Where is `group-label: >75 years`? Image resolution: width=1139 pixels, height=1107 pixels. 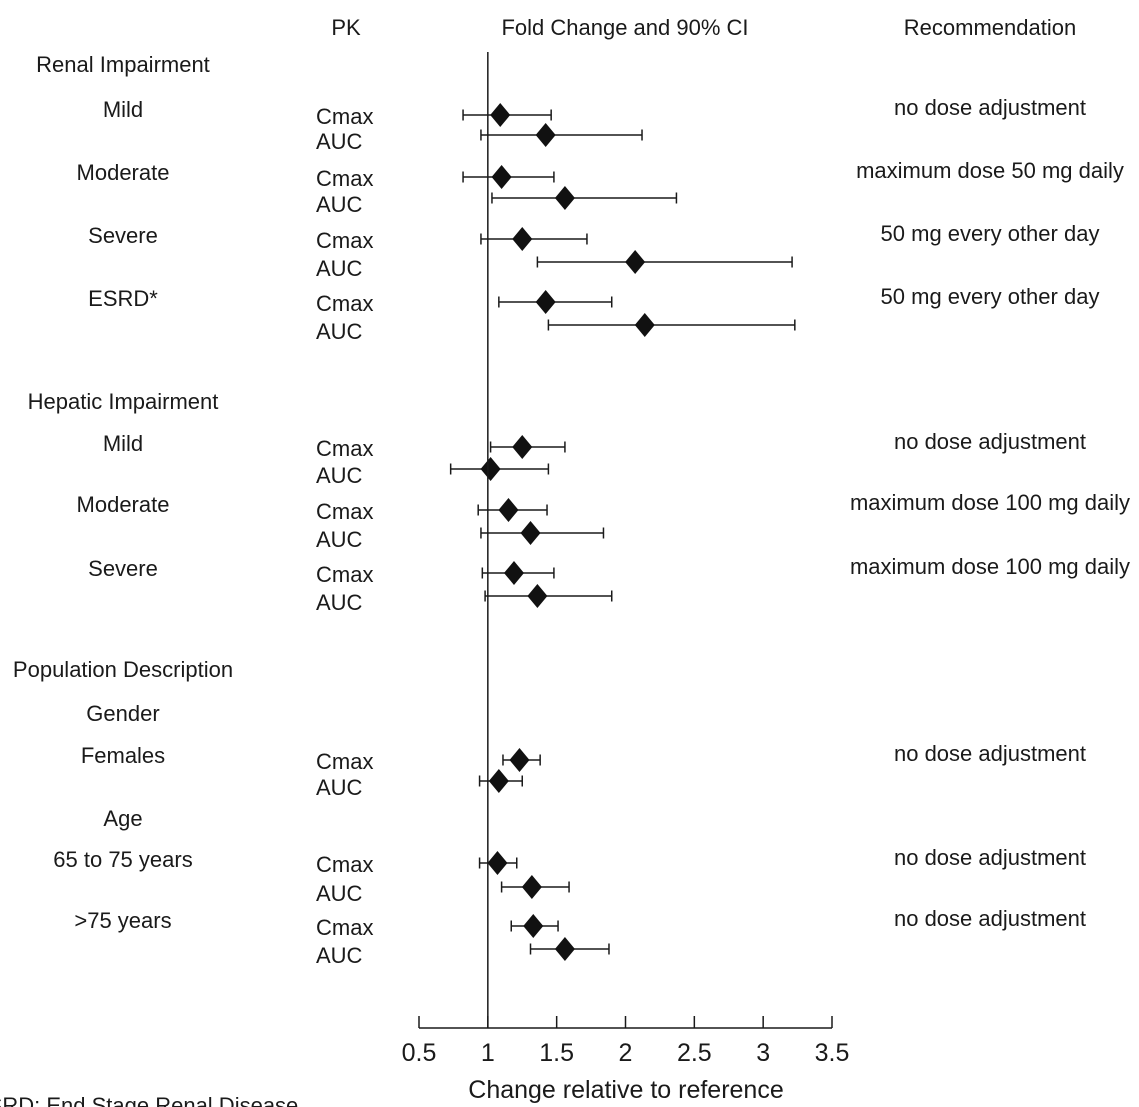 group-label: >75 years is located at coordinates (122, 920).